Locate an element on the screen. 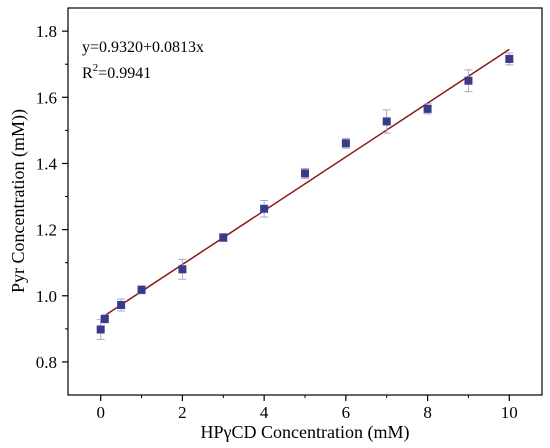 The image size is (550, 448). y-axis-title: Pyr Concentration (mM)) is located at coordinates (18, 201).